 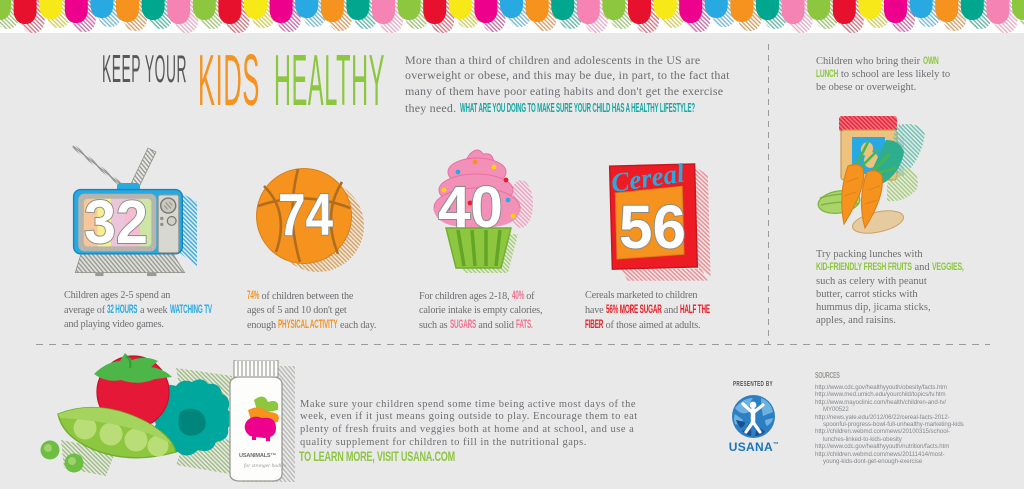 I want to click on svg-text: for stronger bodies, so click(x=265, y=465).